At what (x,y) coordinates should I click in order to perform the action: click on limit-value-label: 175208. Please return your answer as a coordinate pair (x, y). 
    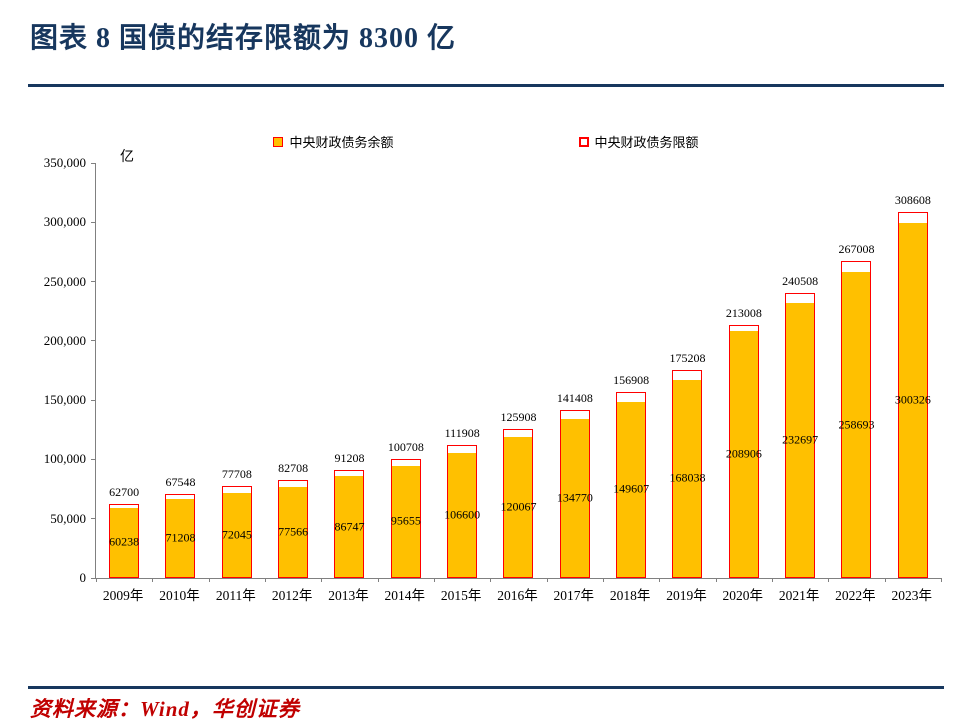
    Looking at the image, I should click on (687, 358).